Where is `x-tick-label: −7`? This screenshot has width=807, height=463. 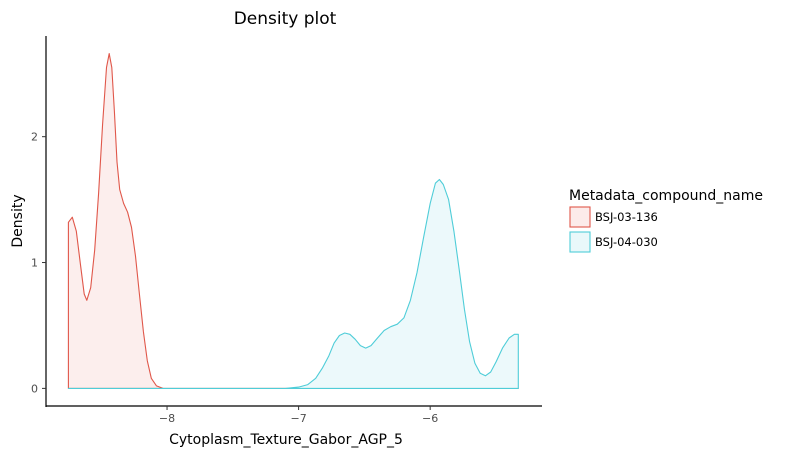
x-tick-label: −7 is located at coordinates (298, 418).